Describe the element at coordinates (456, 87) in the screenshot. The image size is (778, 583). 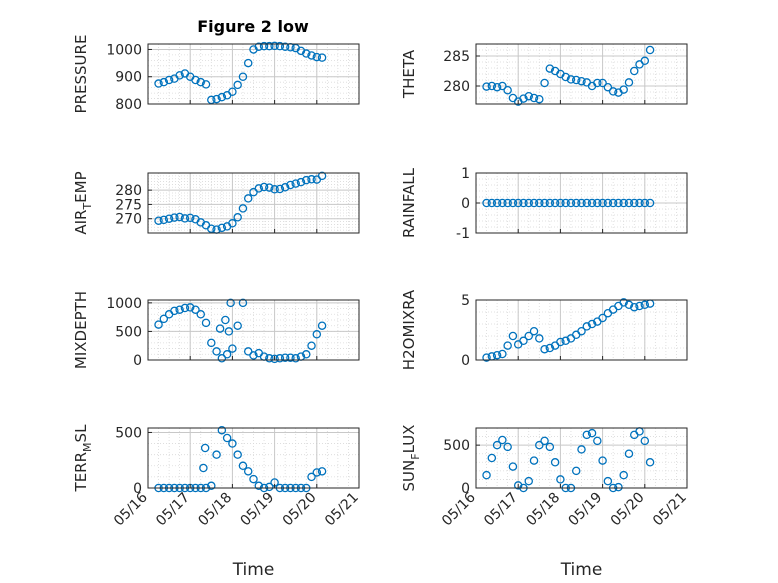
I see `y-tick-label: 280` at that location.